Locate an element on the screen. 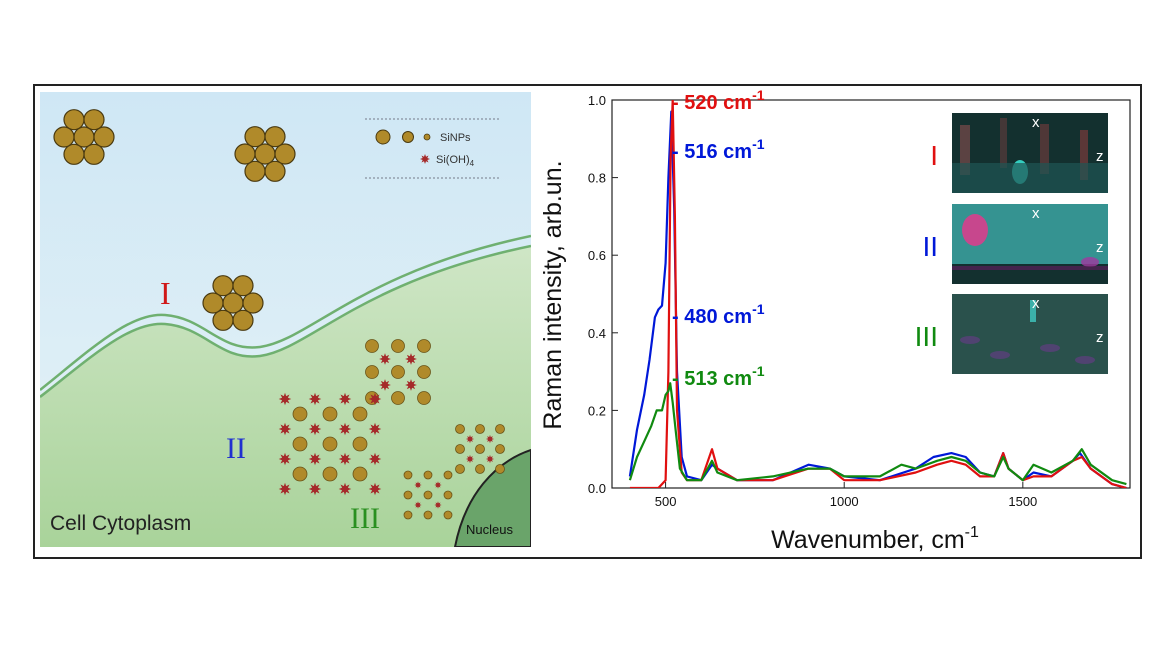 This screenshot has width=1175, height=661. dissolving-cluster-II is located at coordinates (330, 444).